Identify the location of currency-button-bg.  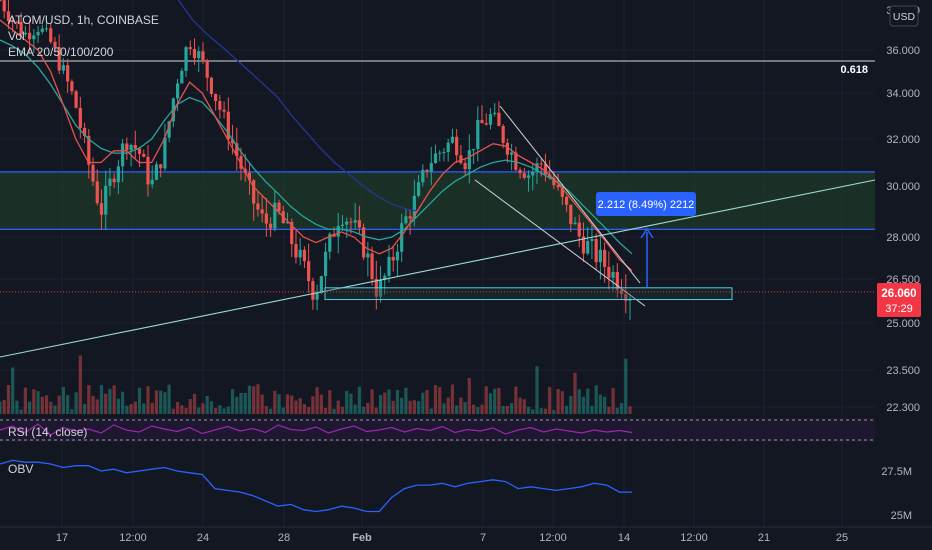
(904, 16).